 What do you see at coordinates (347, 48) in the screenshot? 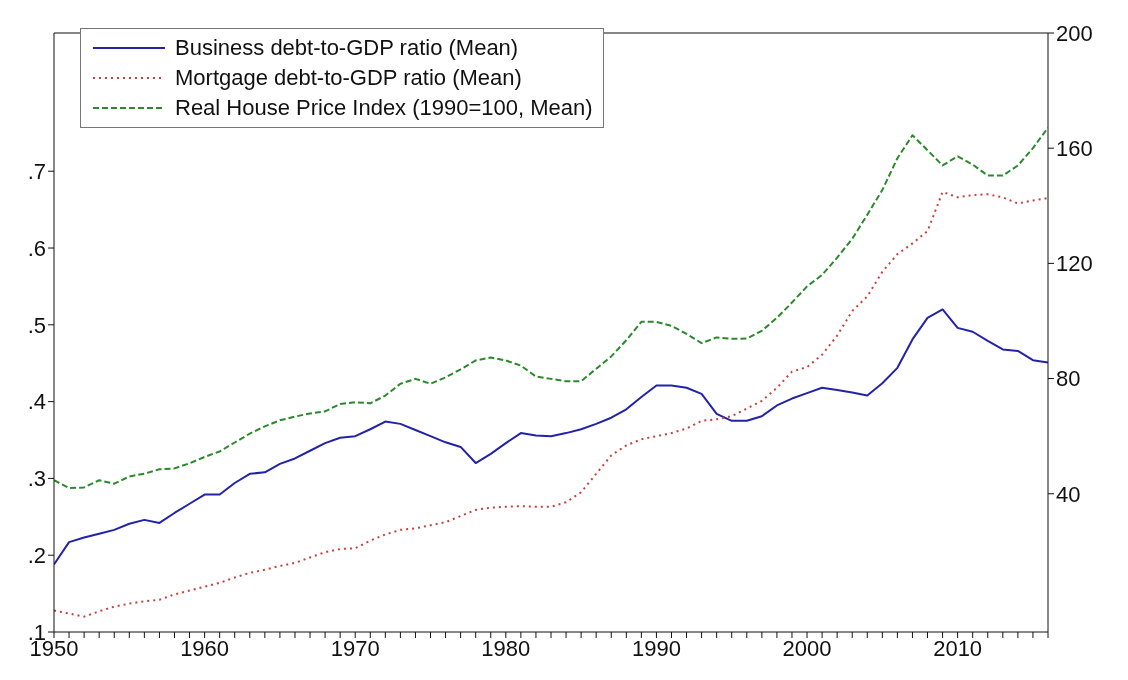
I see `legend-label: Business debt-to-GDP ratio (Mean)` at bounding box center [347, 48].